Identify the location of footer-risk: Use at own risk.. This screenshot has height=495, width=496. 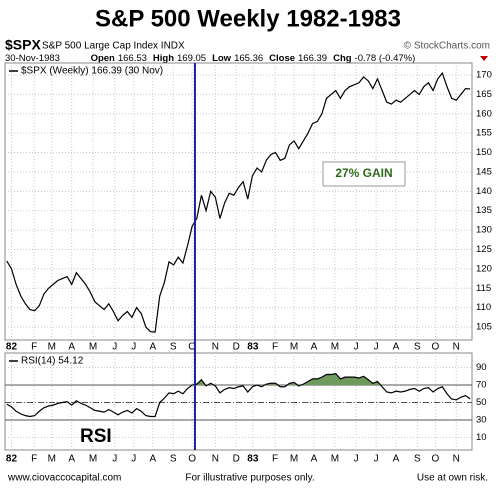
(452, 478).